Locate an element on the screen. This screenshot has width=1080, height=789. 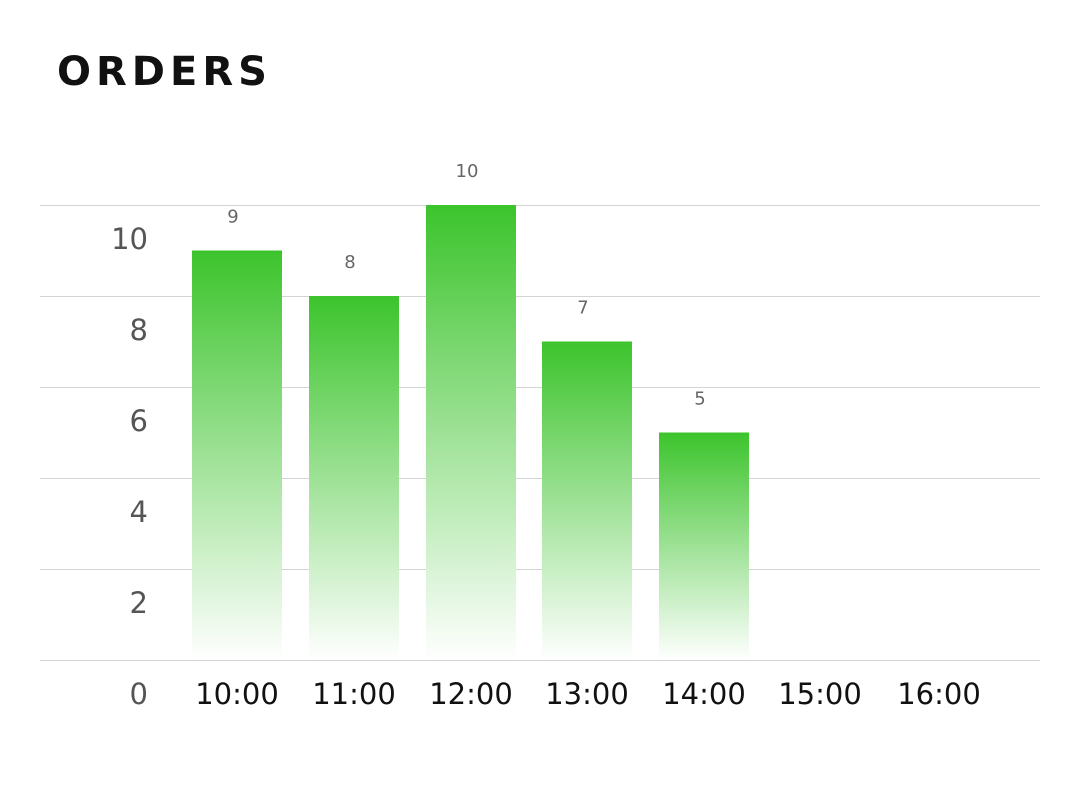
y-axis-tick-labels: 0 2 4 6 8 10 is located at coordinates (129, 466).